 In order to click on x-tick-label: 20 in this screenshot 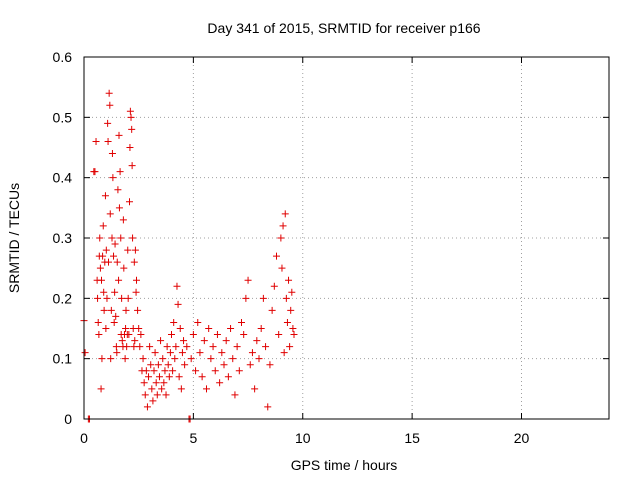, I will do `click(522, 438)`.